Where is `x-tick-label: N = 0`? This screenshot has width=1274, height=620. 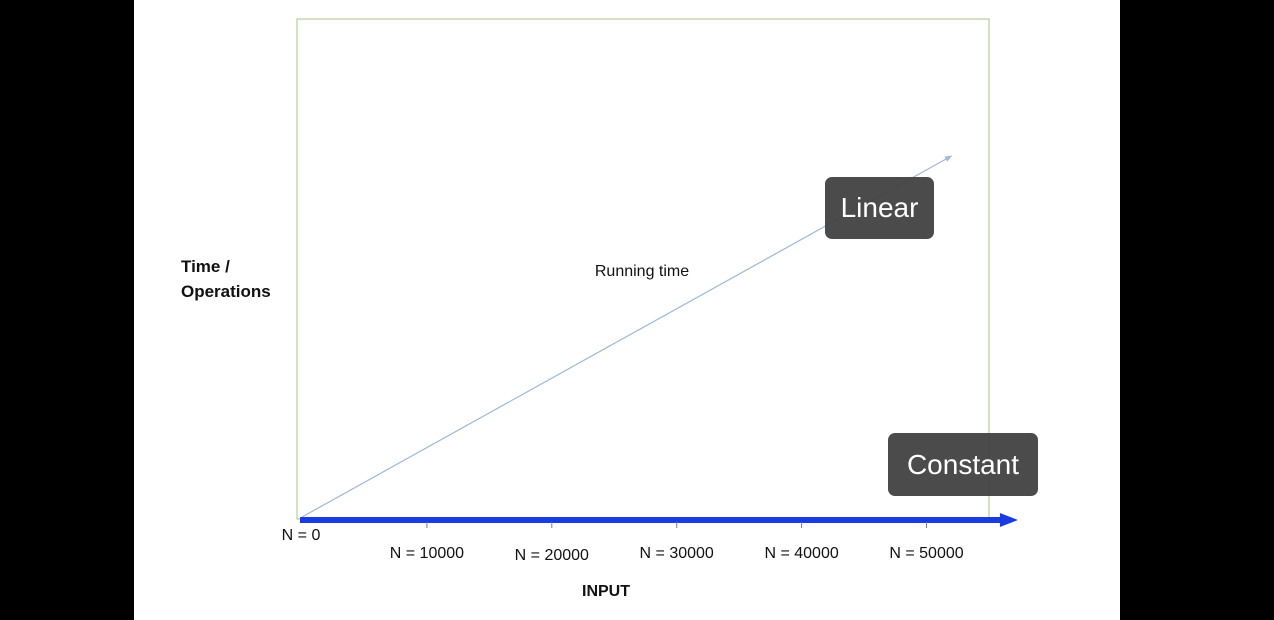 x-tick-label: N = 0 is located at coordinates (301, 535).